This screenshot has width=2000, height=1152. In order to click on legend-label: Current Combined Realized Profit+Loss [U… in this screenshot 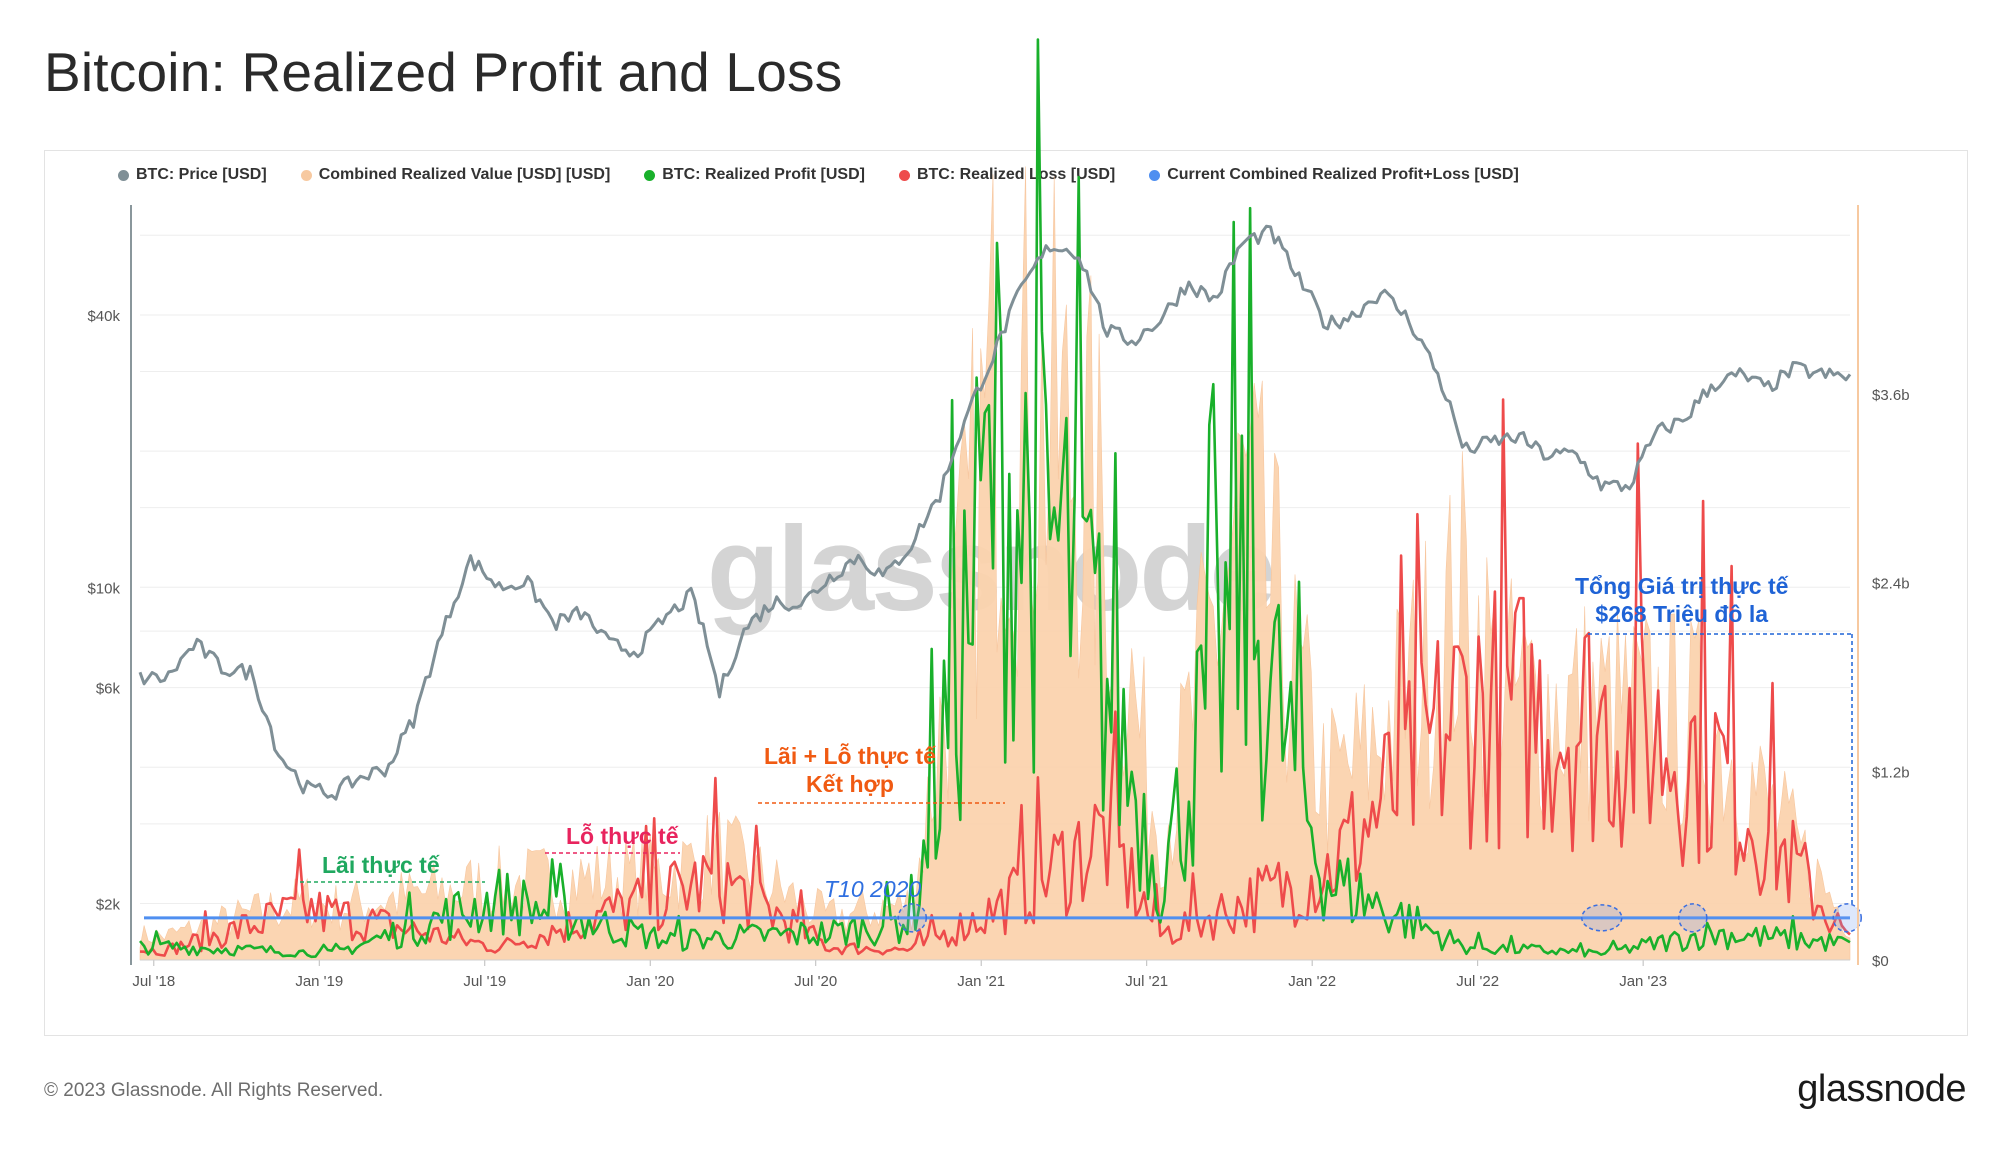, I will do `click(1343, 174)`.